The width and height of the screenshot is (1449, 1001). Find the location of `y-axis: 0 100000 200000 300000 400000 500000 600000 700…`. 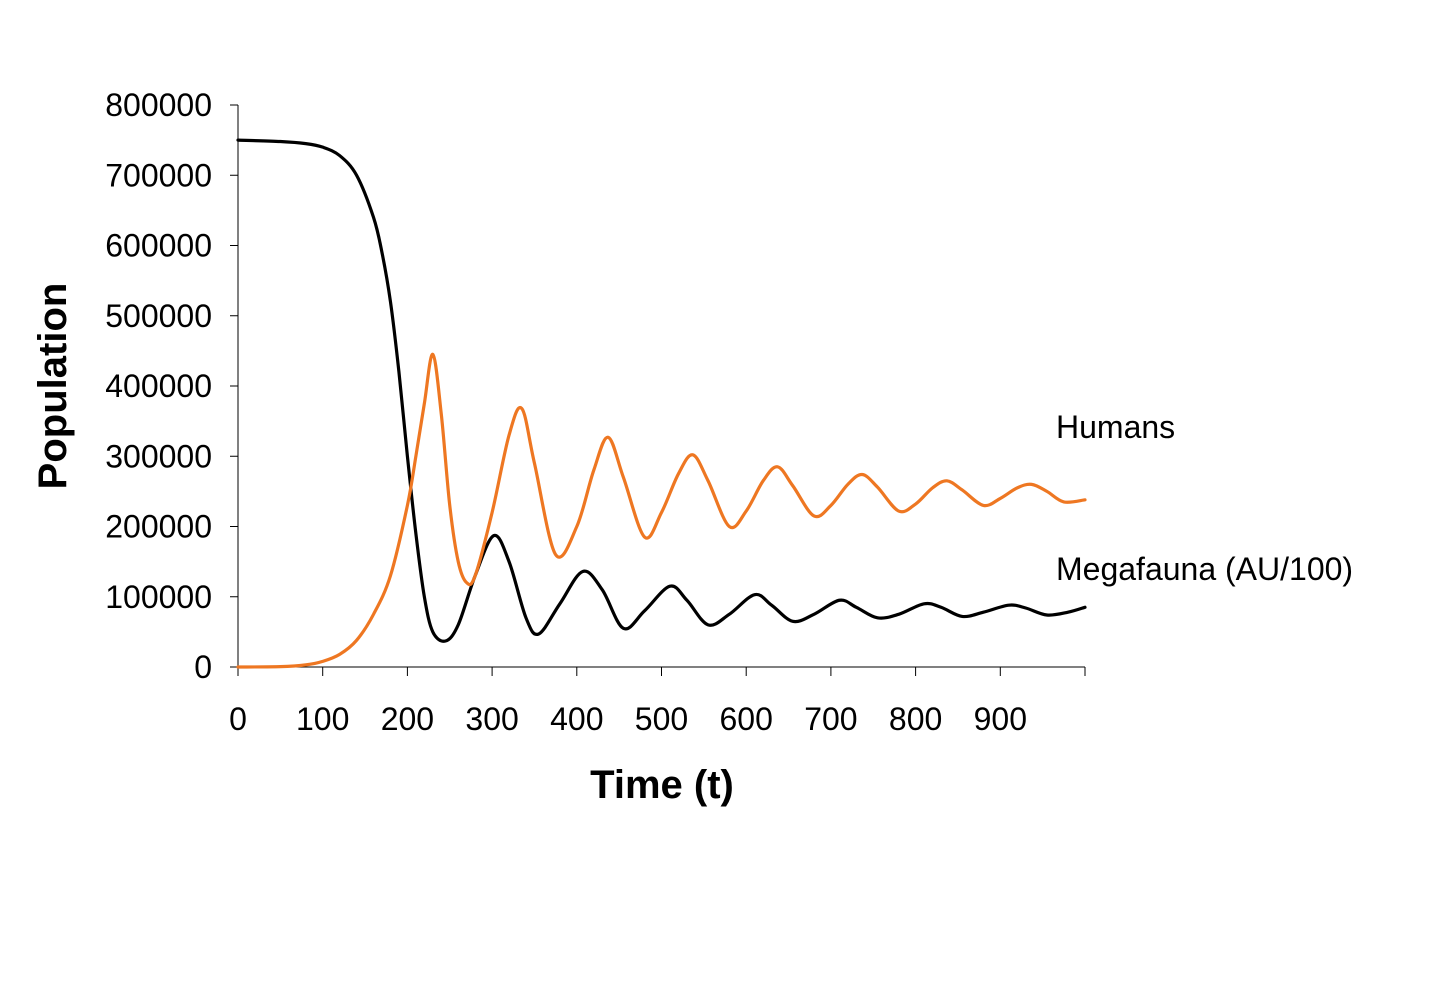

y-axis: 0 100000 200000 300000 400000 500000 600000 700… is located at coordinates (172, 386).